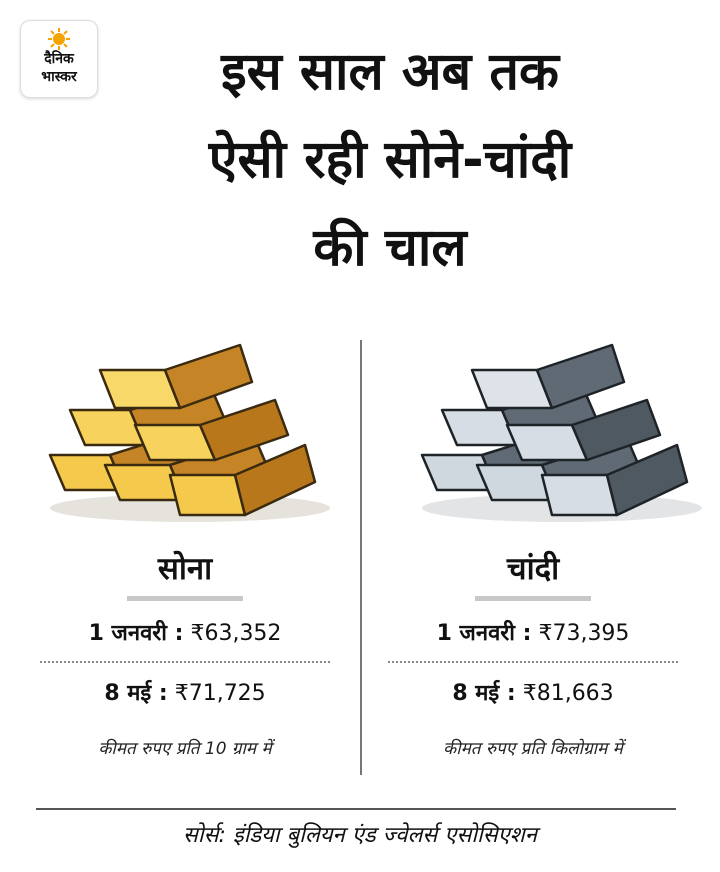  I want to click on silver-title: चांदी, so click(533, 569).